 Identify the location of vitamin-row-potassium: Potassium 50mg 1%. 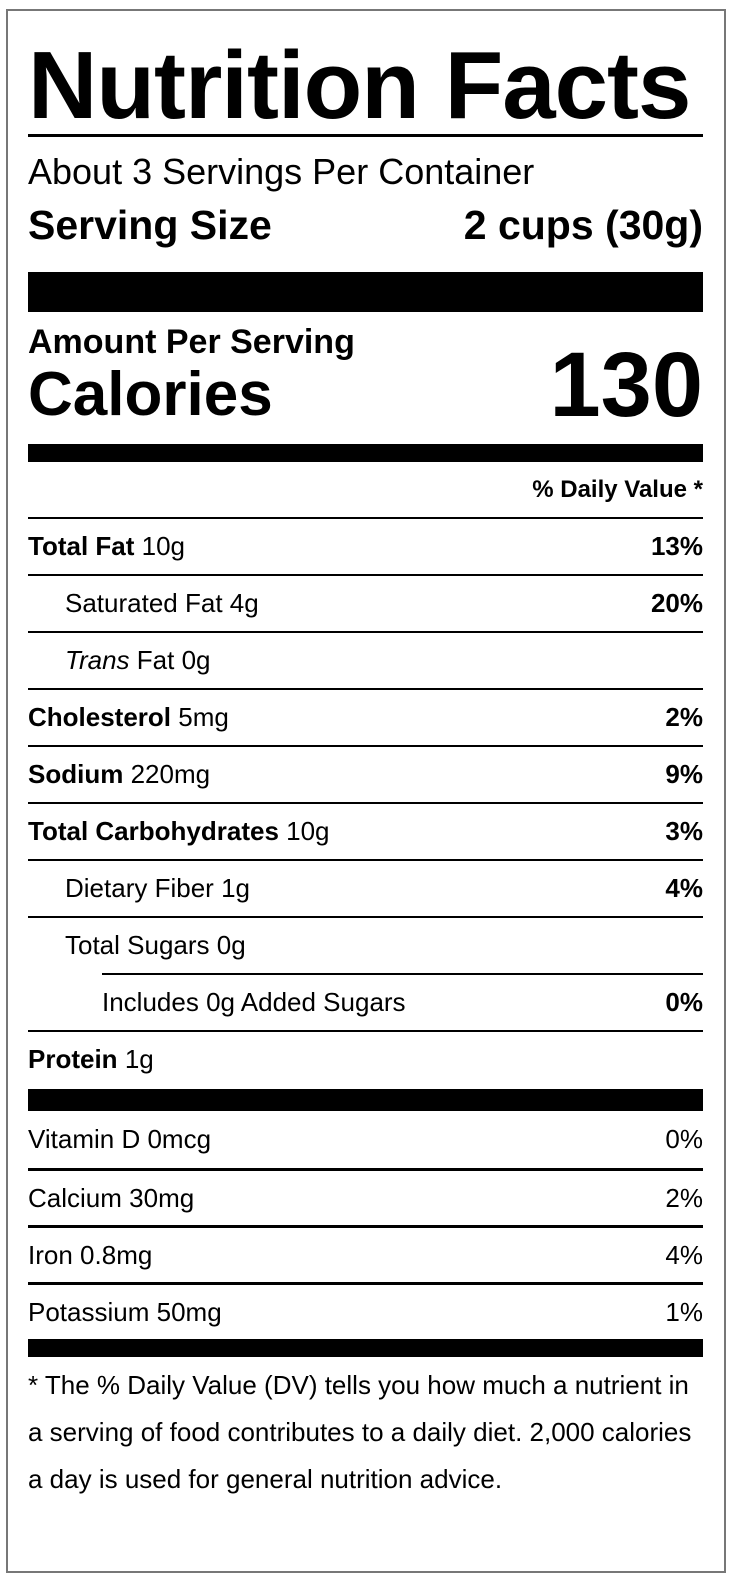
(365, 1310).